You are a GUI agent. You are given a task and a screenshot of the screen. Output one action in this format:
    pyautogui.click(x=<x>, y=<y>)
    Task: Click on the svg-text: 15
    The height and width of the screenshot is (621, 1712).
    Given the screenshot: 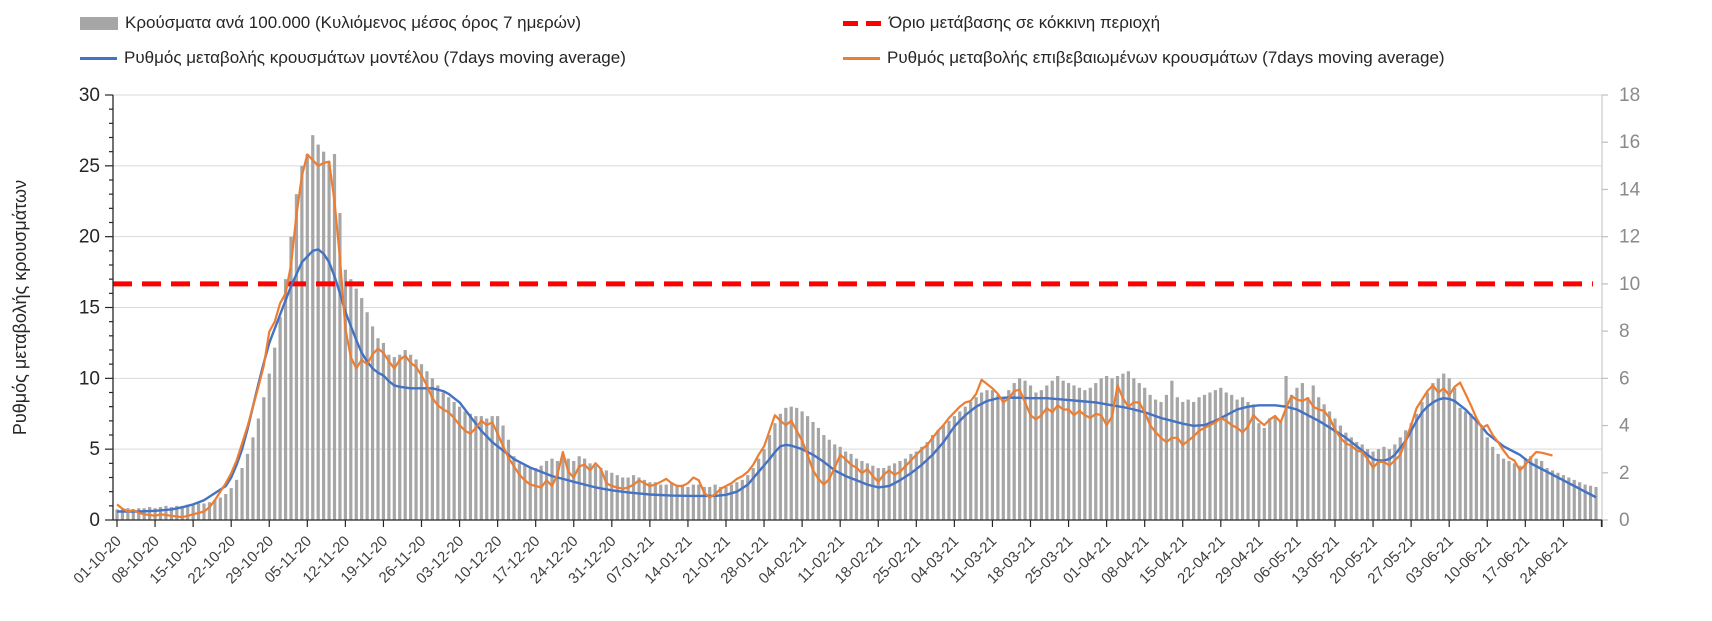 What is the action you would take?
    pyautogui.click(x=89, y=308)
    